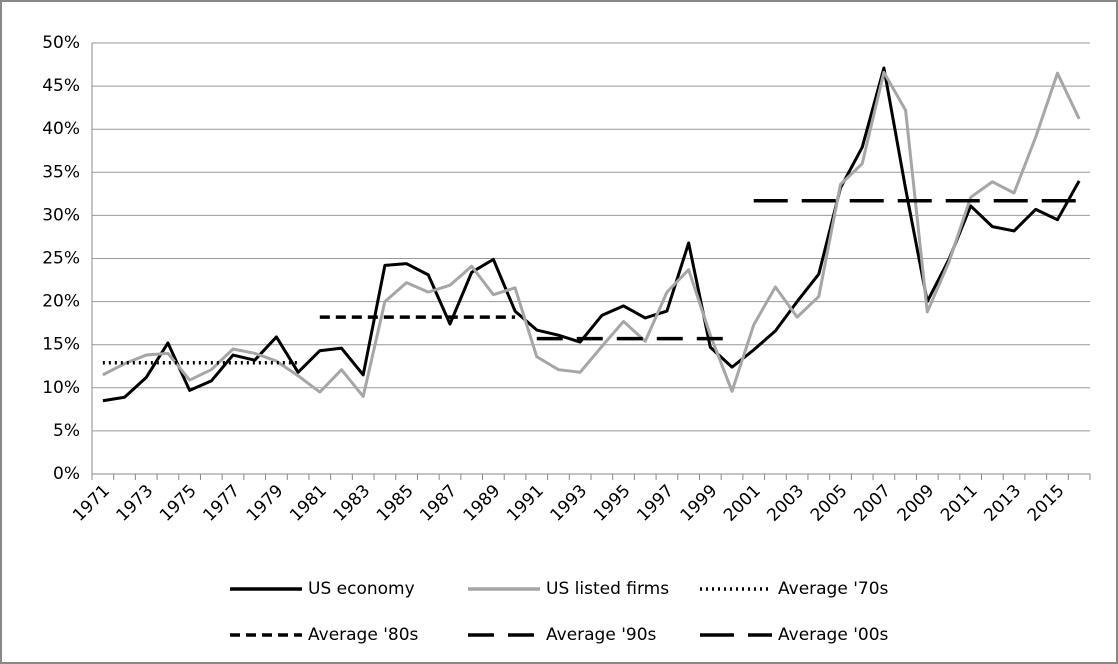 This screenshot has height=664, width=1118. What do you see at coordinates (61, 43) in the screenshot?
I see `y-tick-label: 50%` at bounding box center [61, 43].